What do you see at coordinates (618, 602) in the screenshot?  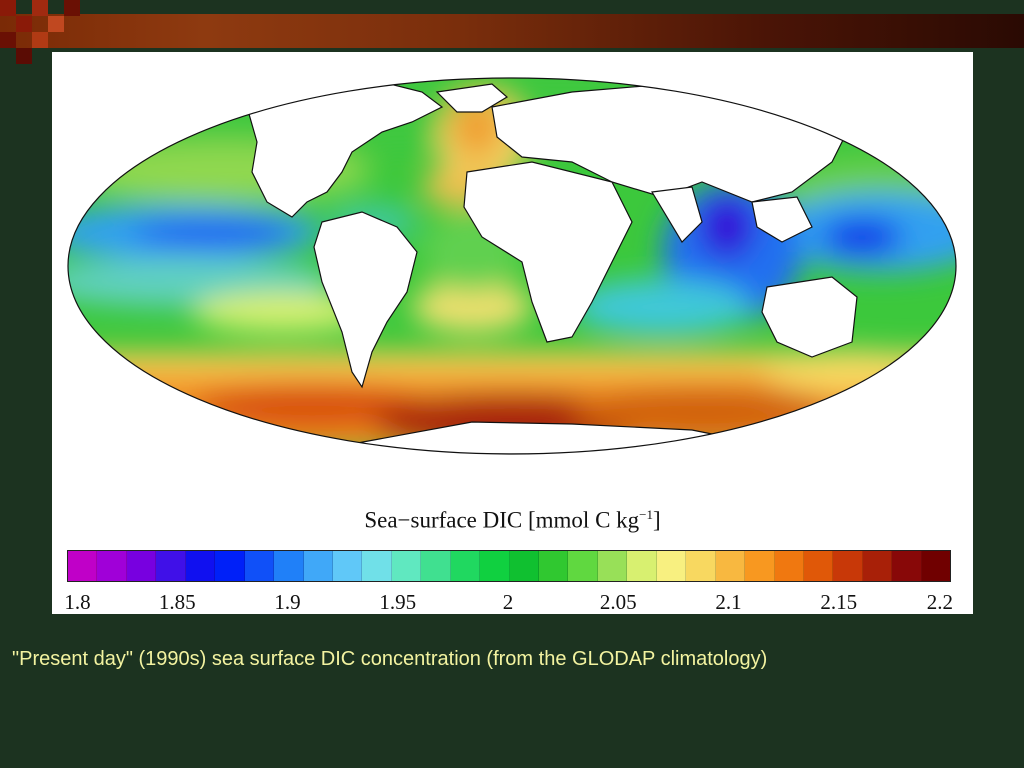 I see `colorbar-tick-label: 2.05` at bounding box center [618, 602].